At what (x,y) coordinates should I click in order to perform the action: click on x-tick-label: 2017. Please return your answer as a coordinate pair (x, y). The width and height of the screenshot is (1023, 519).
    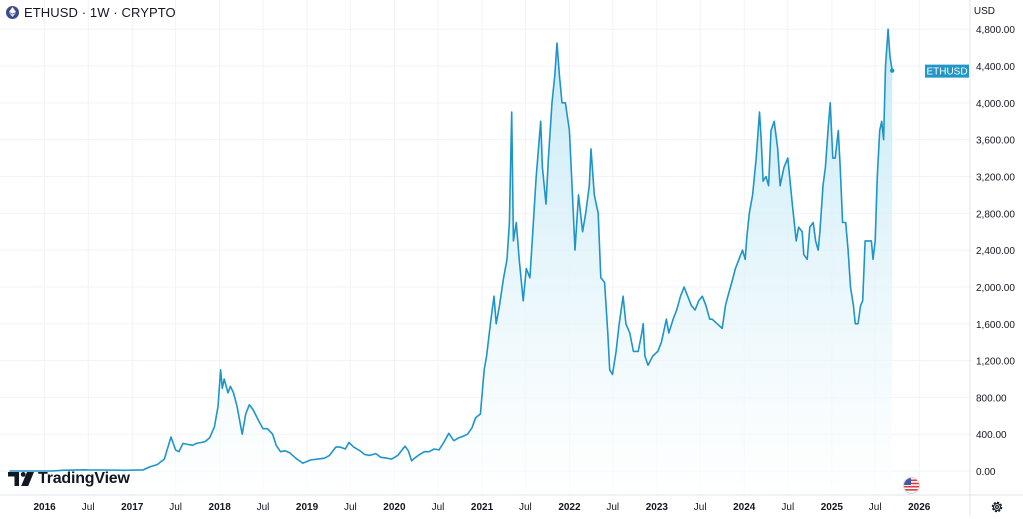
    Looking at the image, I should click on (132, 507).